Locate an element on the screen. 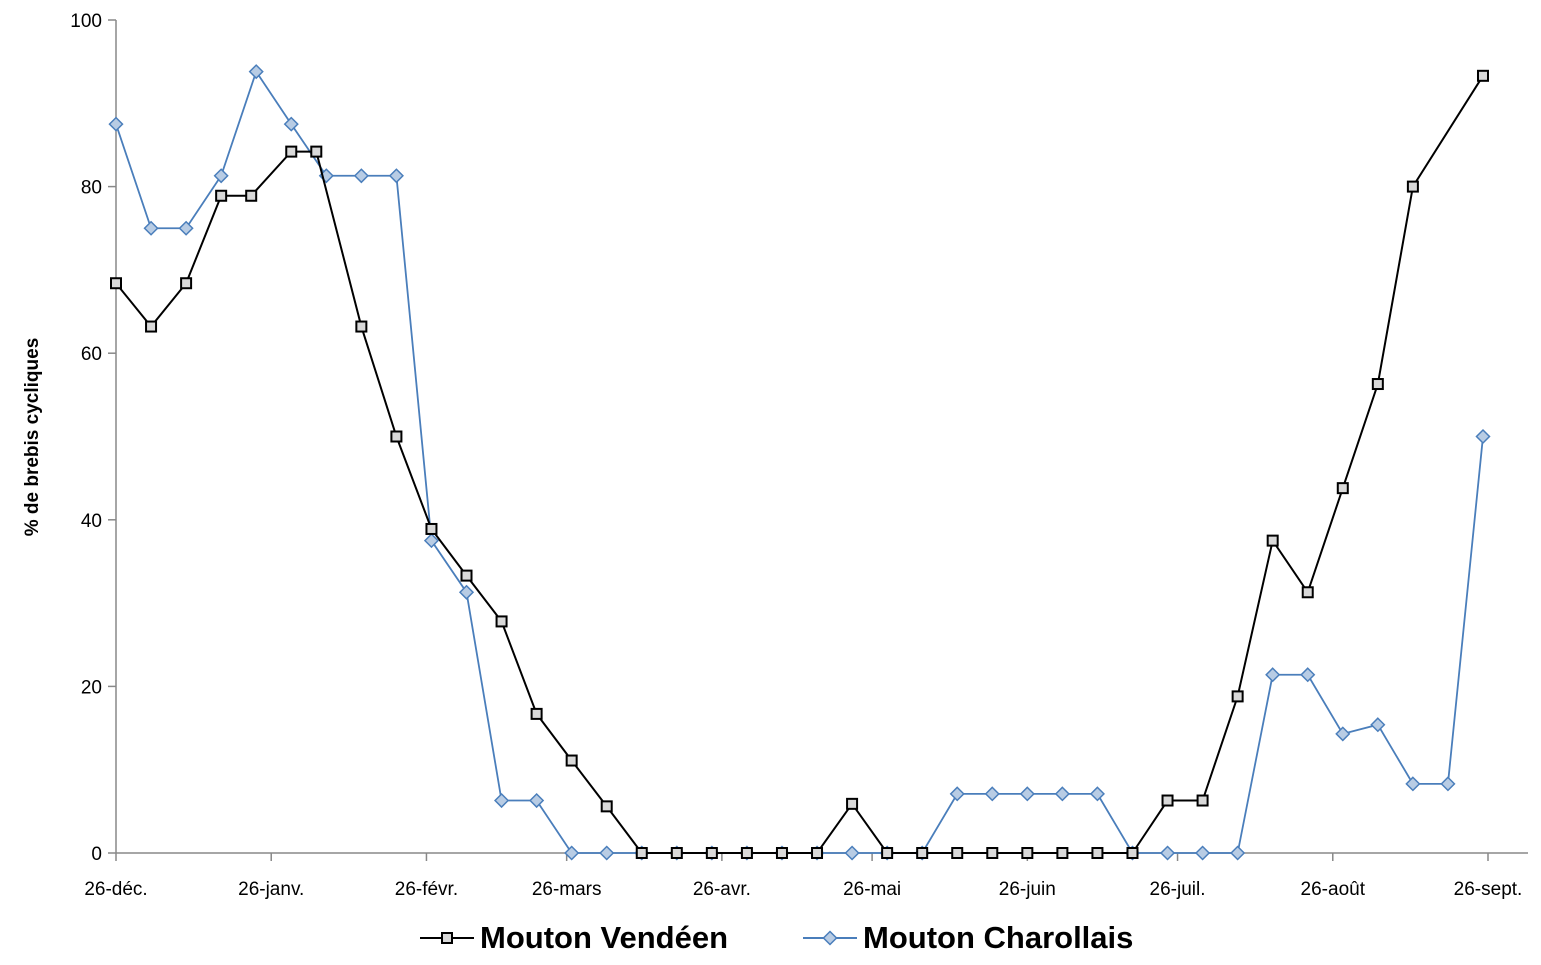 The width and height of the screenshot is (1541, 965). legend-item-vendeen: Mouton Vendéen is located at coordinates (574, 937).